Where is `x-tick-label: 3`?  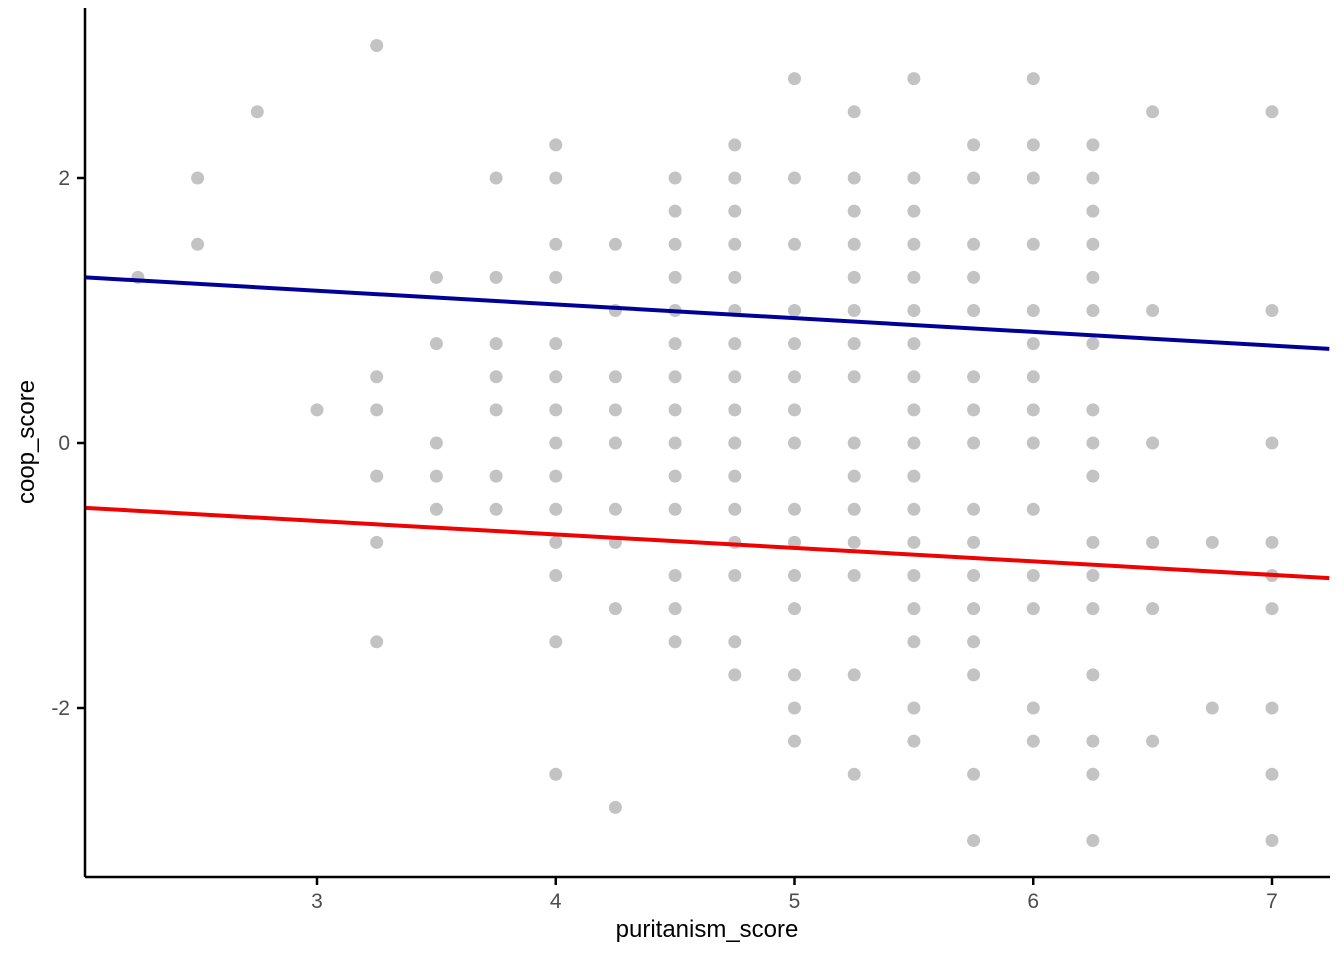
x-tick-label: 3 is located at coordinates (317, 901).